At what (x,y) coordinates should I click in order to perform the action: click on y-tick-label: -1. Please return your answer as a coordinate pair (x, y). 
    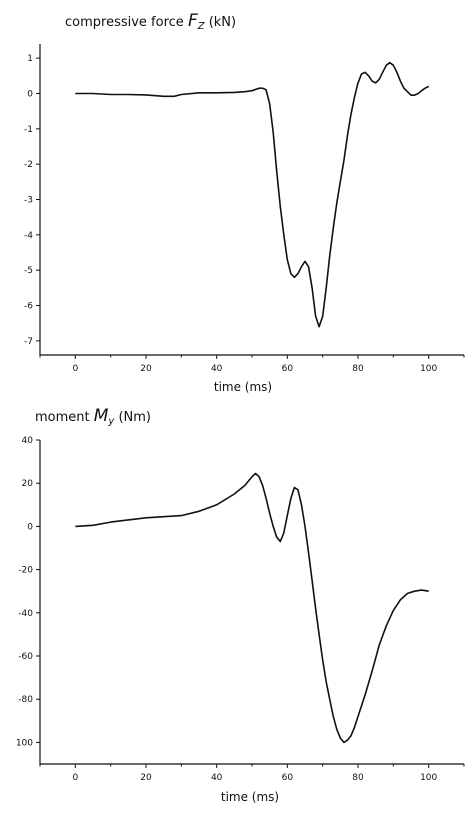
    Looking at the image, I should click on (28, 130).